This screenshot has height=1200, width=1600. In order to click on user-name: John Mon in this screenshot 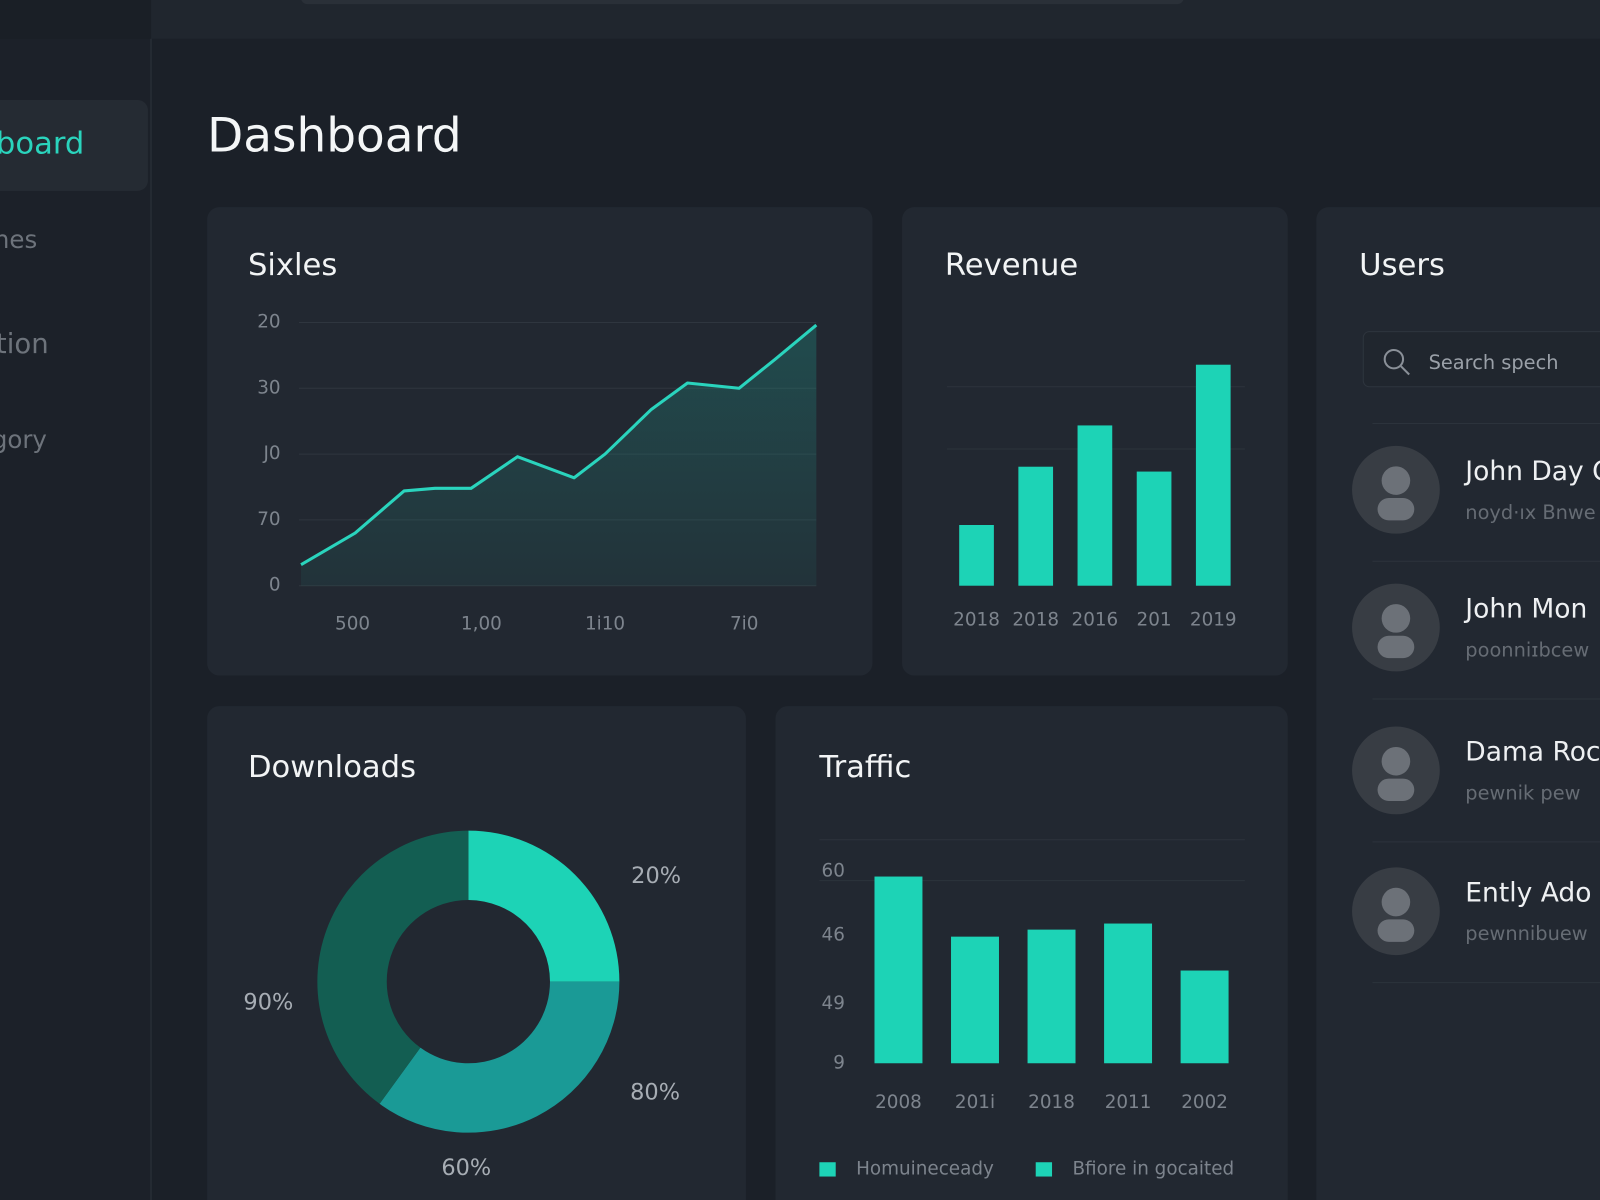, I will do `click(1525, 609)`.